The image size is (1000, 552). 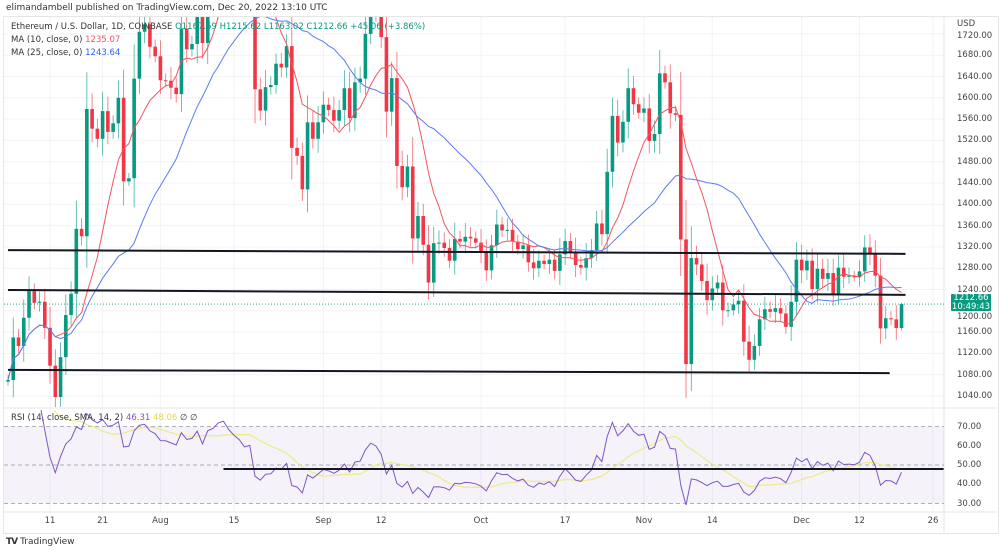 I want to click on price-tick: 1240.00, so click(x=975, y=289).